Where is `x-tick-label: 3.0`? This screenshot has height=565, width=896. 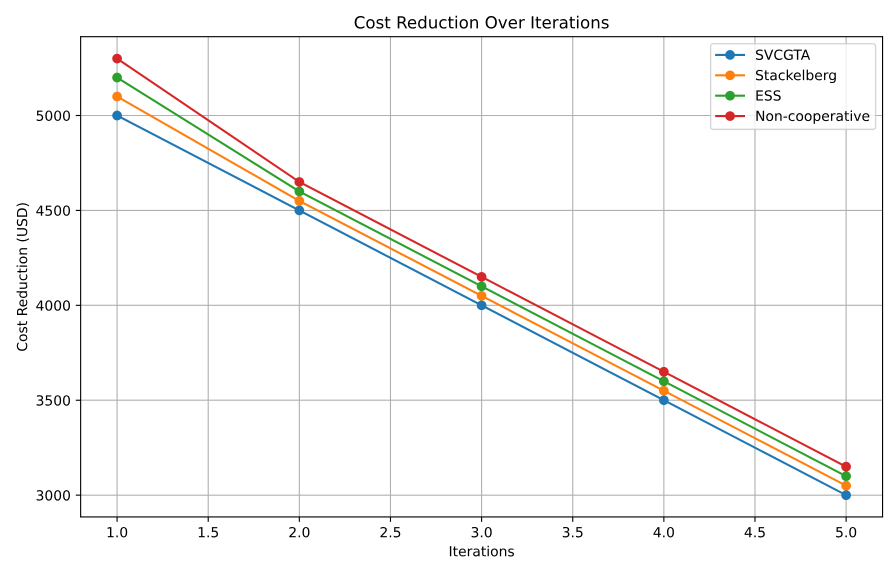 x-tick-label: 3.0 is located at coordinates (482, 532).